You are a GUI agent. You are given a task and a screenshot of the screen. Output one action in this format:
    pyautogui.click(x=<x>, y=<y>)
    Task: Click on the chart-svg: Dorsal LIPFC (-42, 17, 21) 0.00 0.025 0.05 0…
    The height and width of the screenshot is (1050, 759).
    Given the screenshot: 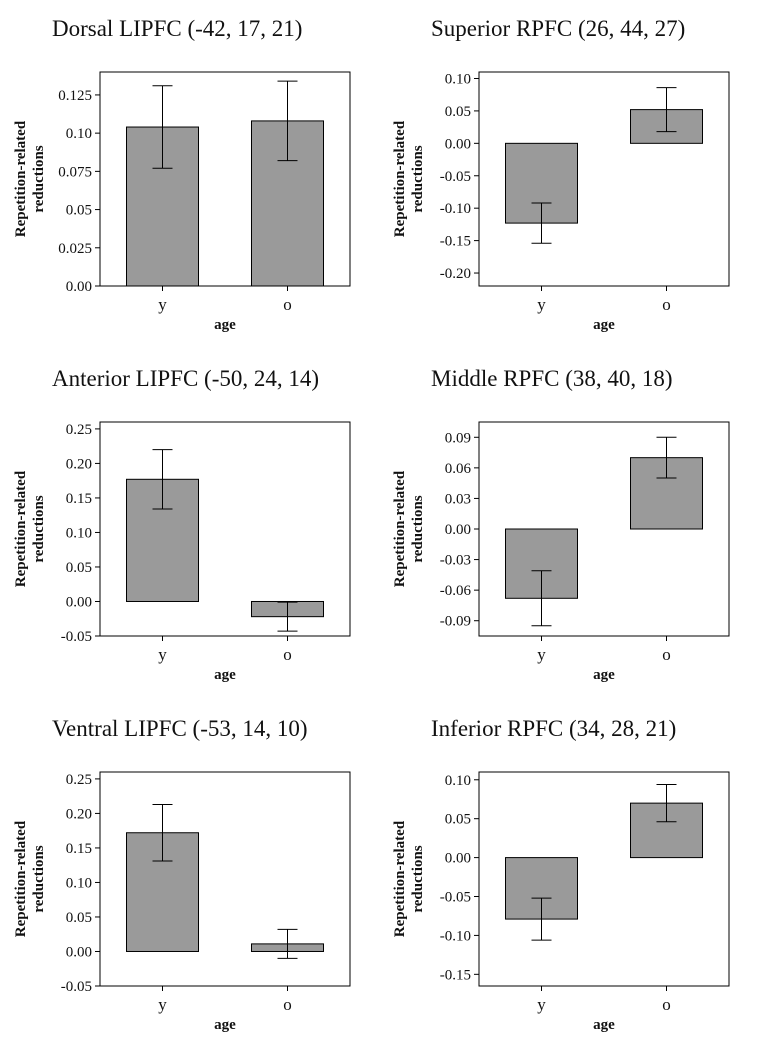 What is the action you would take?
    pyautogui.click(x=182, y=174)
    